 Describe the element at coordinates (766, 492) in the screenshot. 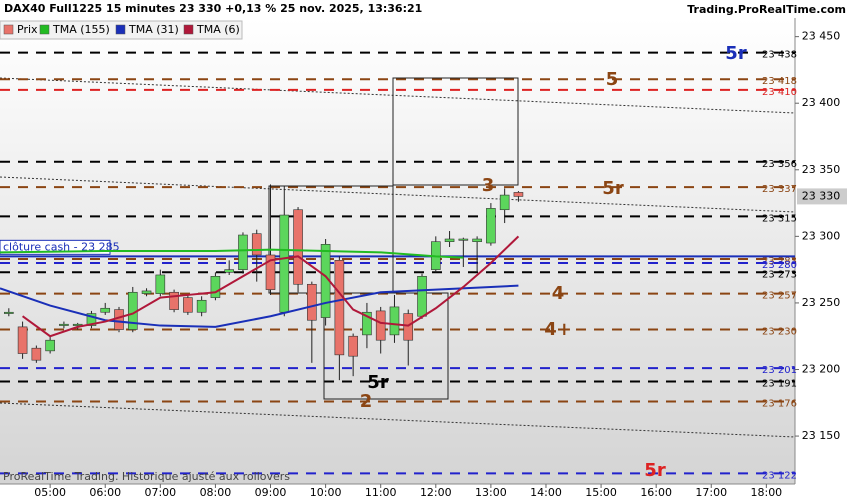

I see `x-tick-label: 18:00` at that location.